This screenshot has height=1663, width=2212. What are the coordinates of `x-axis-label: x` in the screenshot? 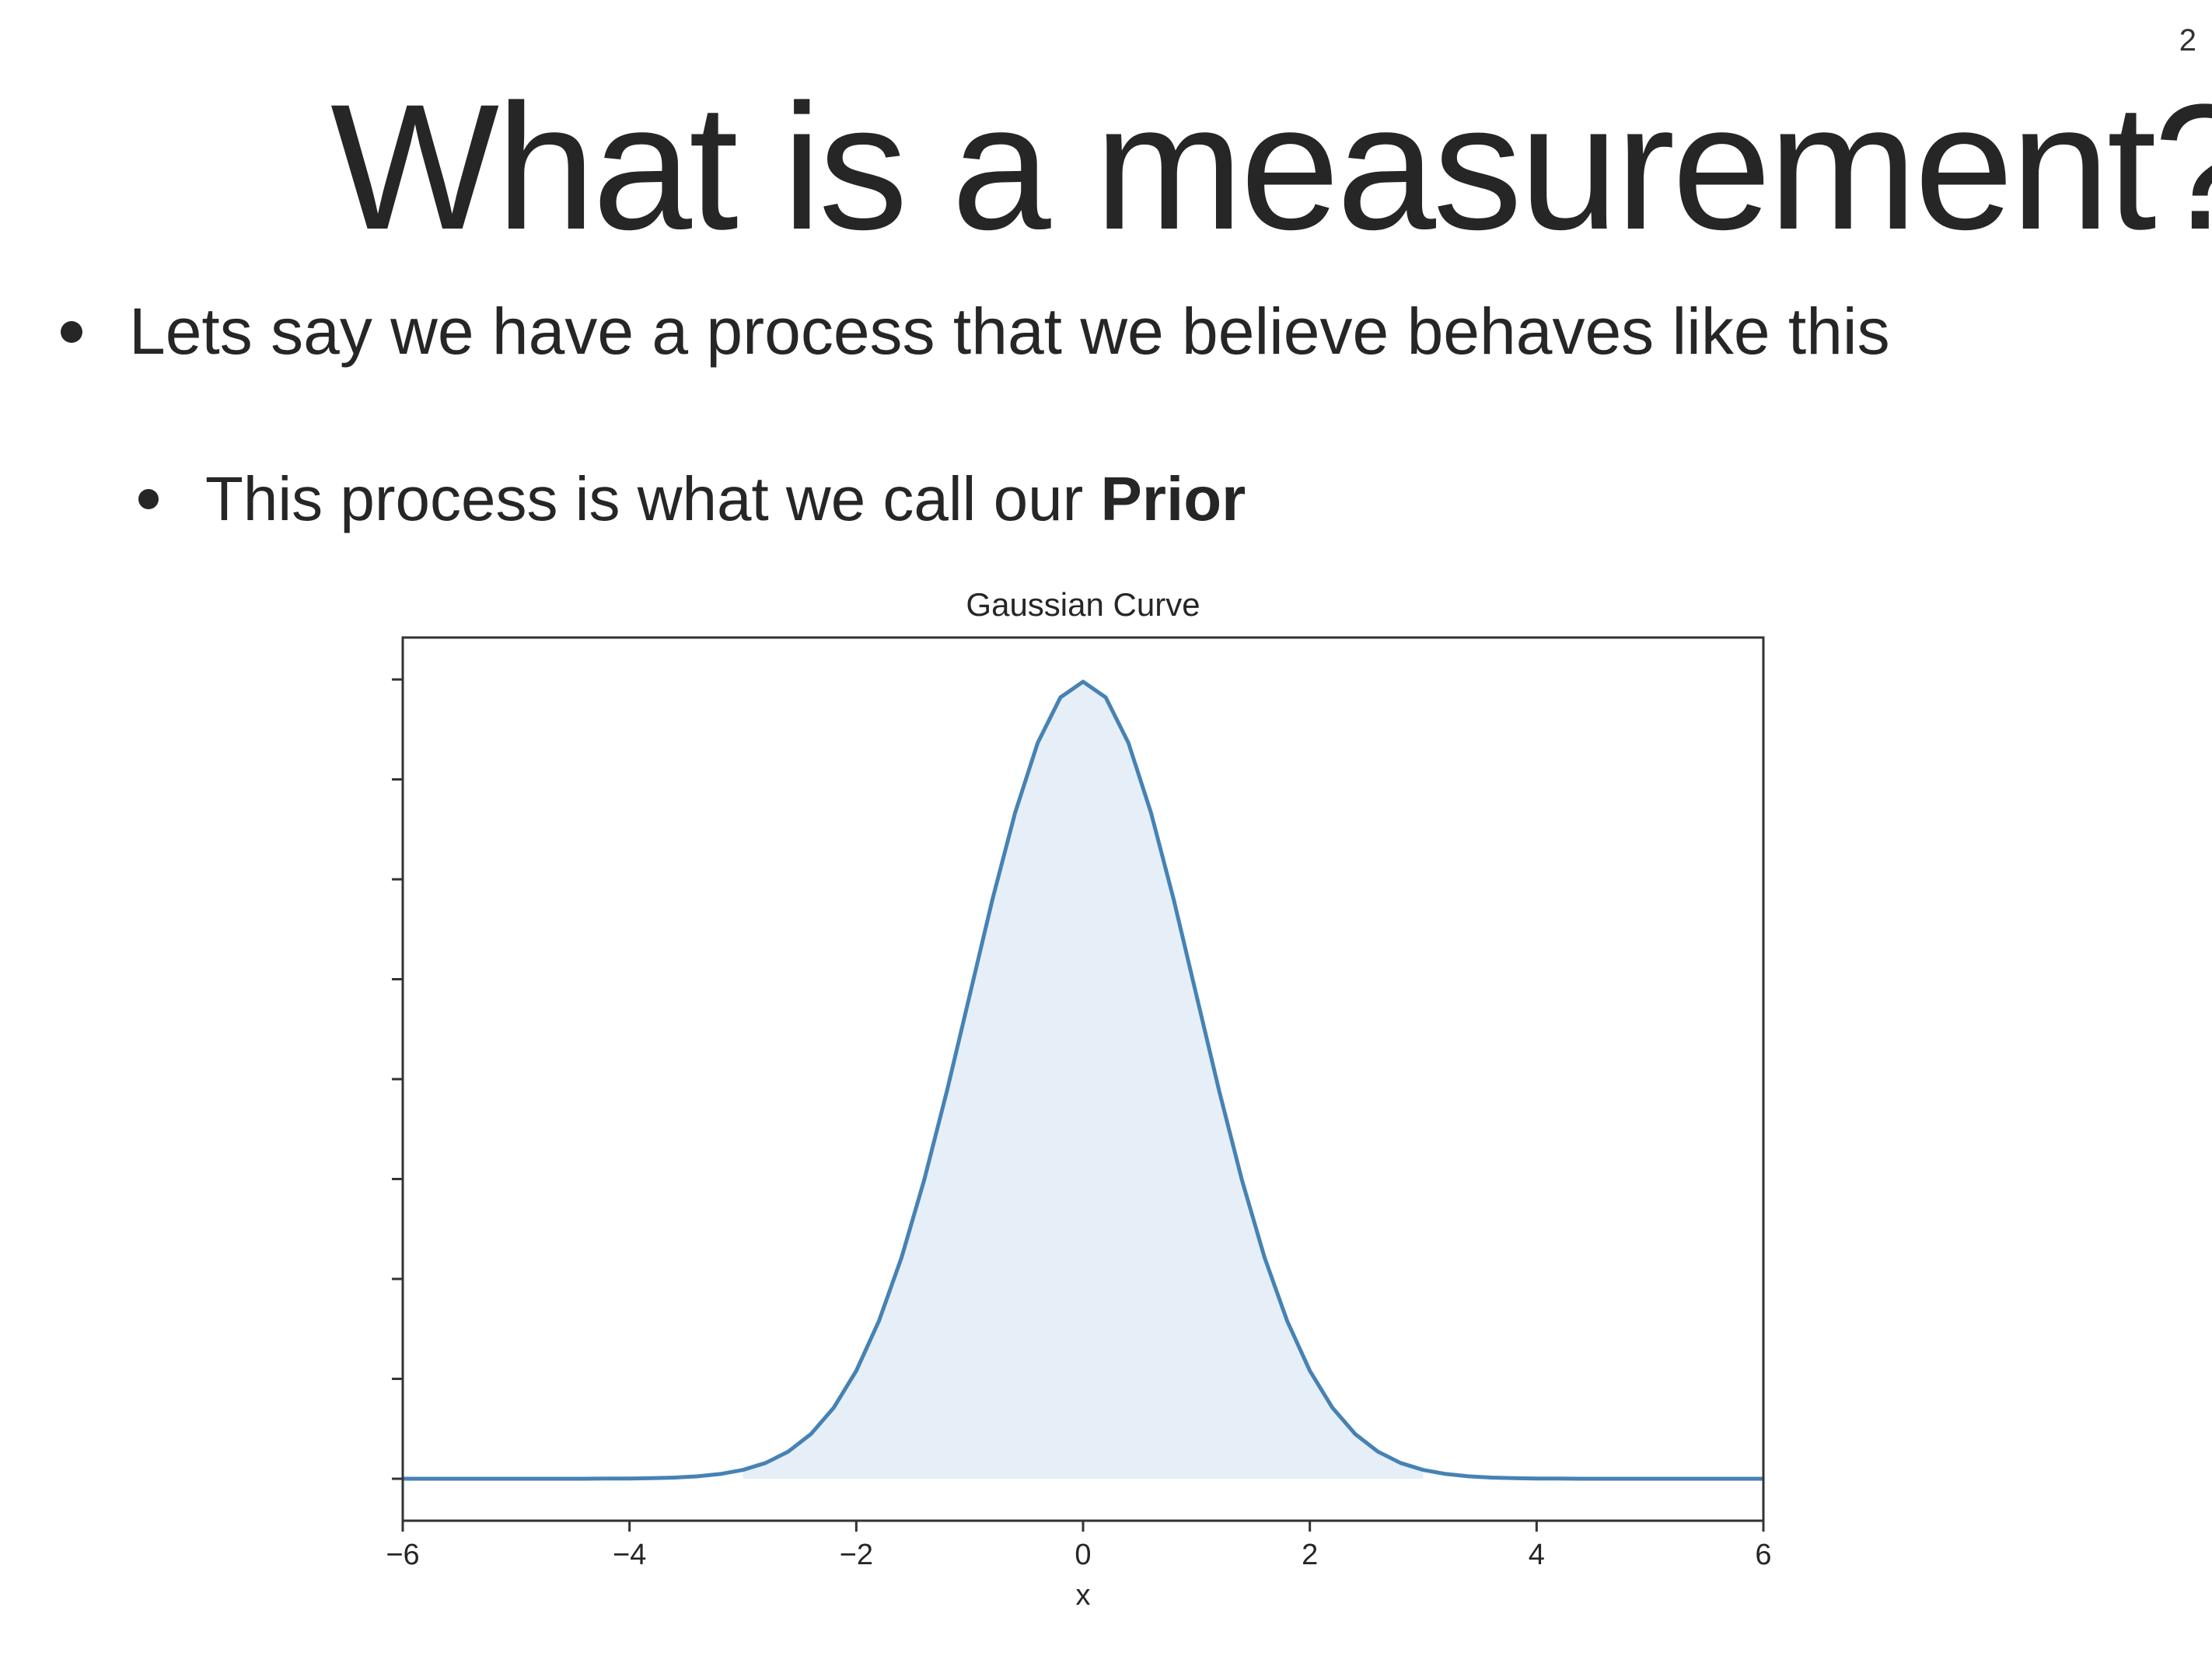 It's located at (1083, 1596).